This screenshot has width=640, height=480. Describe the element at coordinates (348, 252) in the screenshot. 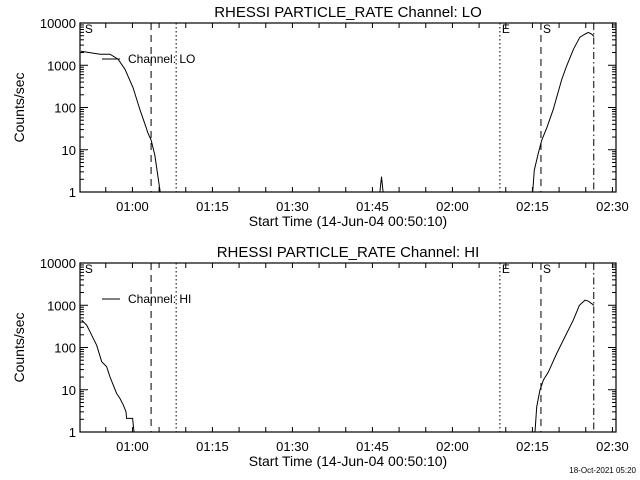

I see `chart-title: RHESSI PARTICLE_RATE Channel: HI` at that location.